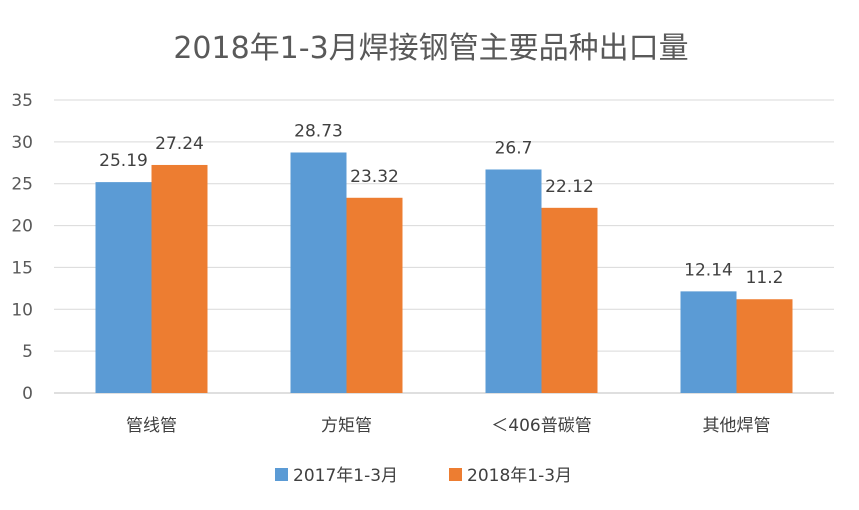 The image size is (859, 510). Describe the element at coordinates (514, 148) in the screenshot. I see `data-label: 26.7` at that location.